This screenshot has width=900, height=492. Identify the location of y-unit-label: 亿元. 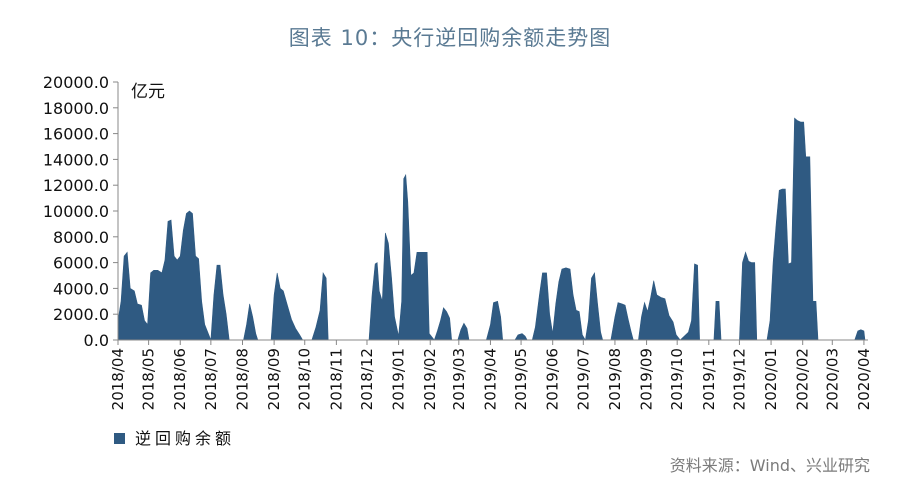
(148, 92).